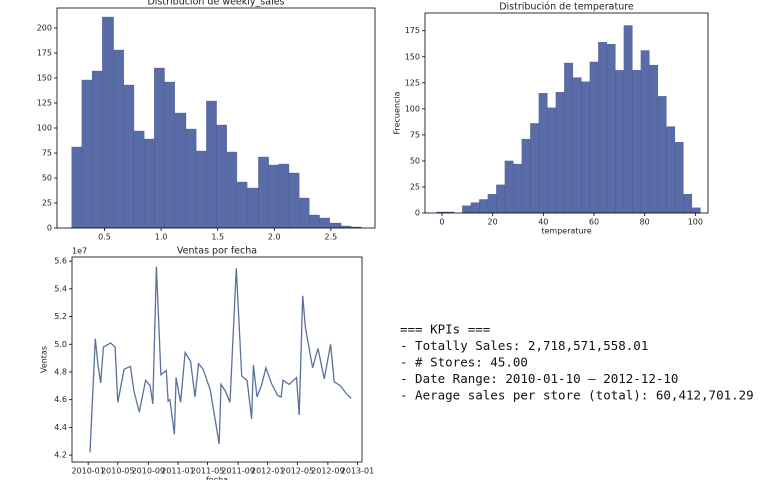 The height and width of the screenshot is (480, 768). Describe the element at coordinates (177, 471) in the screenshot. I see `x-tick-label: 2011-01` at that location.